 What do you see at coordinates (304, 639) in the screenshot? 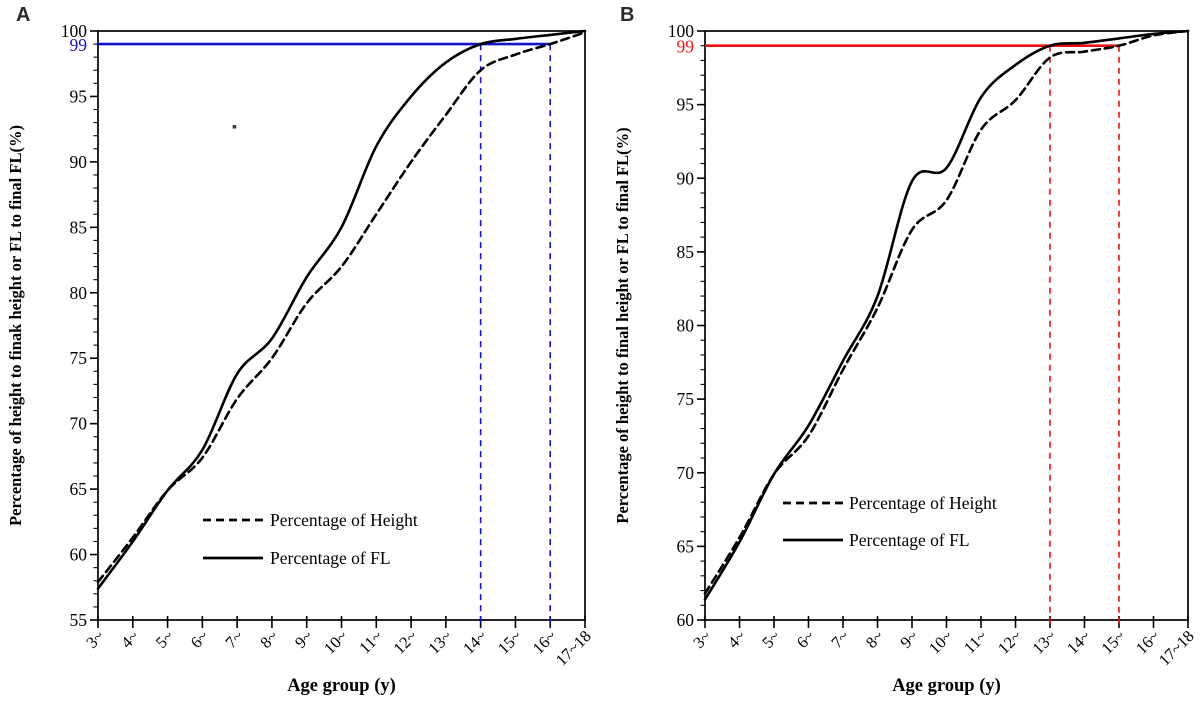
I see `panel-a-x-tick-label-9~: 9~` at bounding box center [304, 639].